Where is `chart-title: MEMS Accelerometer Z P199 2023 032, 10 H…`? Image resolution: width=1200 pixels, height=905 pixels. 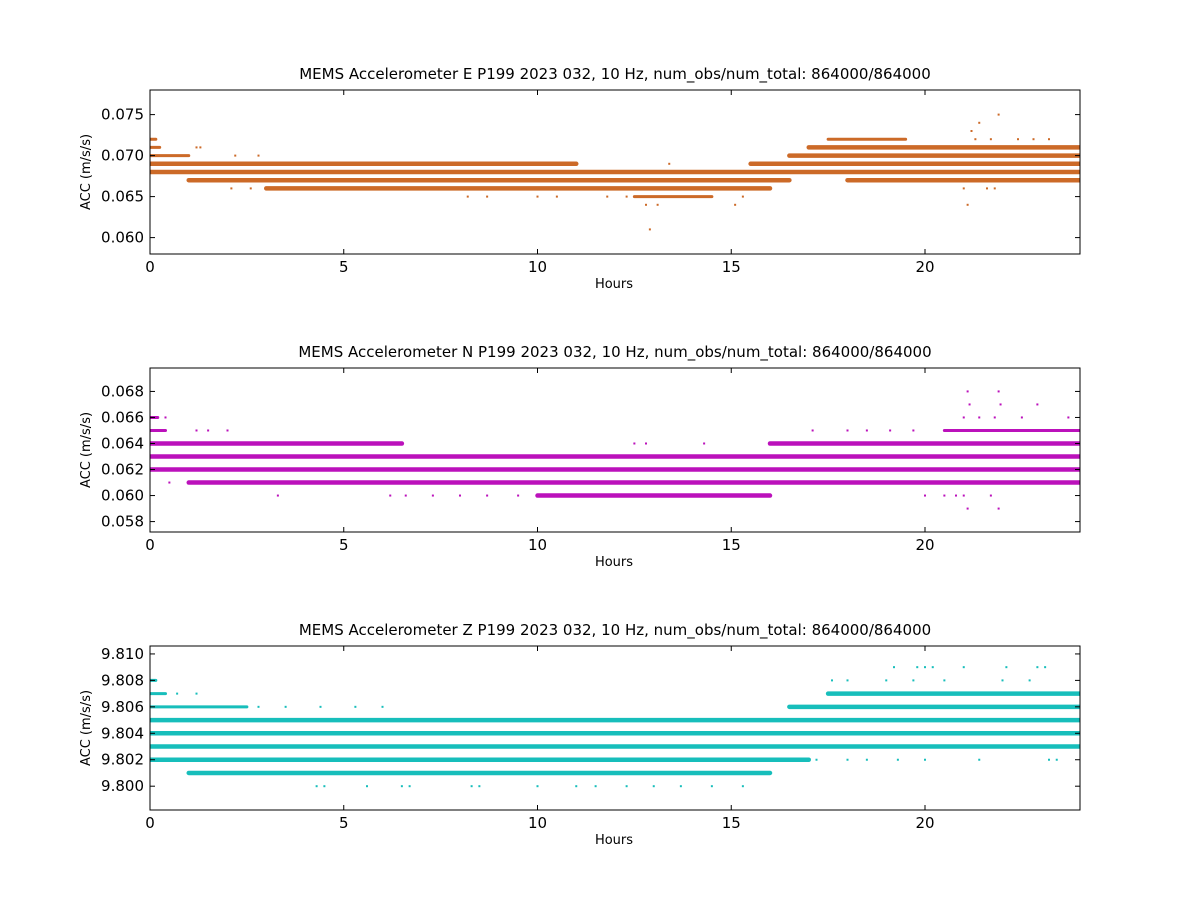 chart-title: MEMS Accelerometer Z P199 2023 032, 10 H… is located at coordinates (615, 630).